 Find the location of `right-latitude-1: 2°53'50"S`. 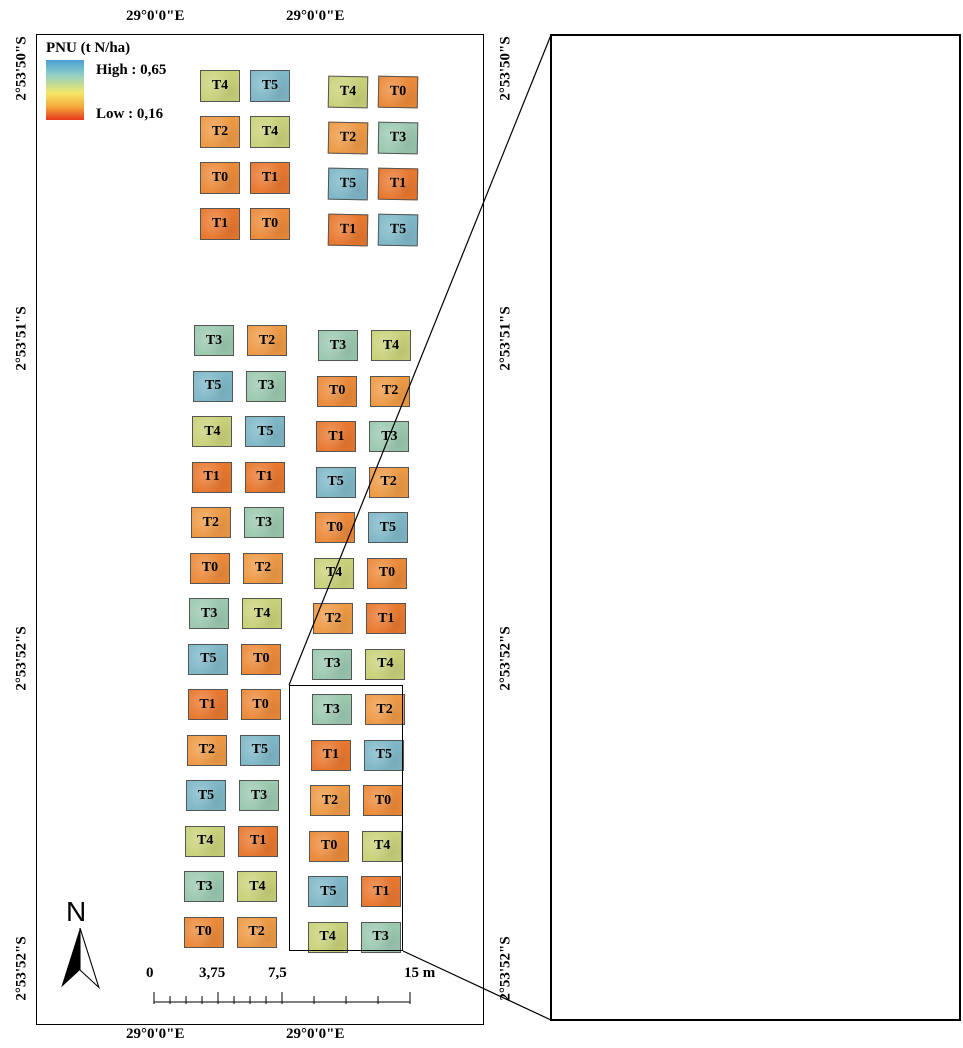

right-latitude-1: 2°53'50"S is located at coordinates (505, 68).